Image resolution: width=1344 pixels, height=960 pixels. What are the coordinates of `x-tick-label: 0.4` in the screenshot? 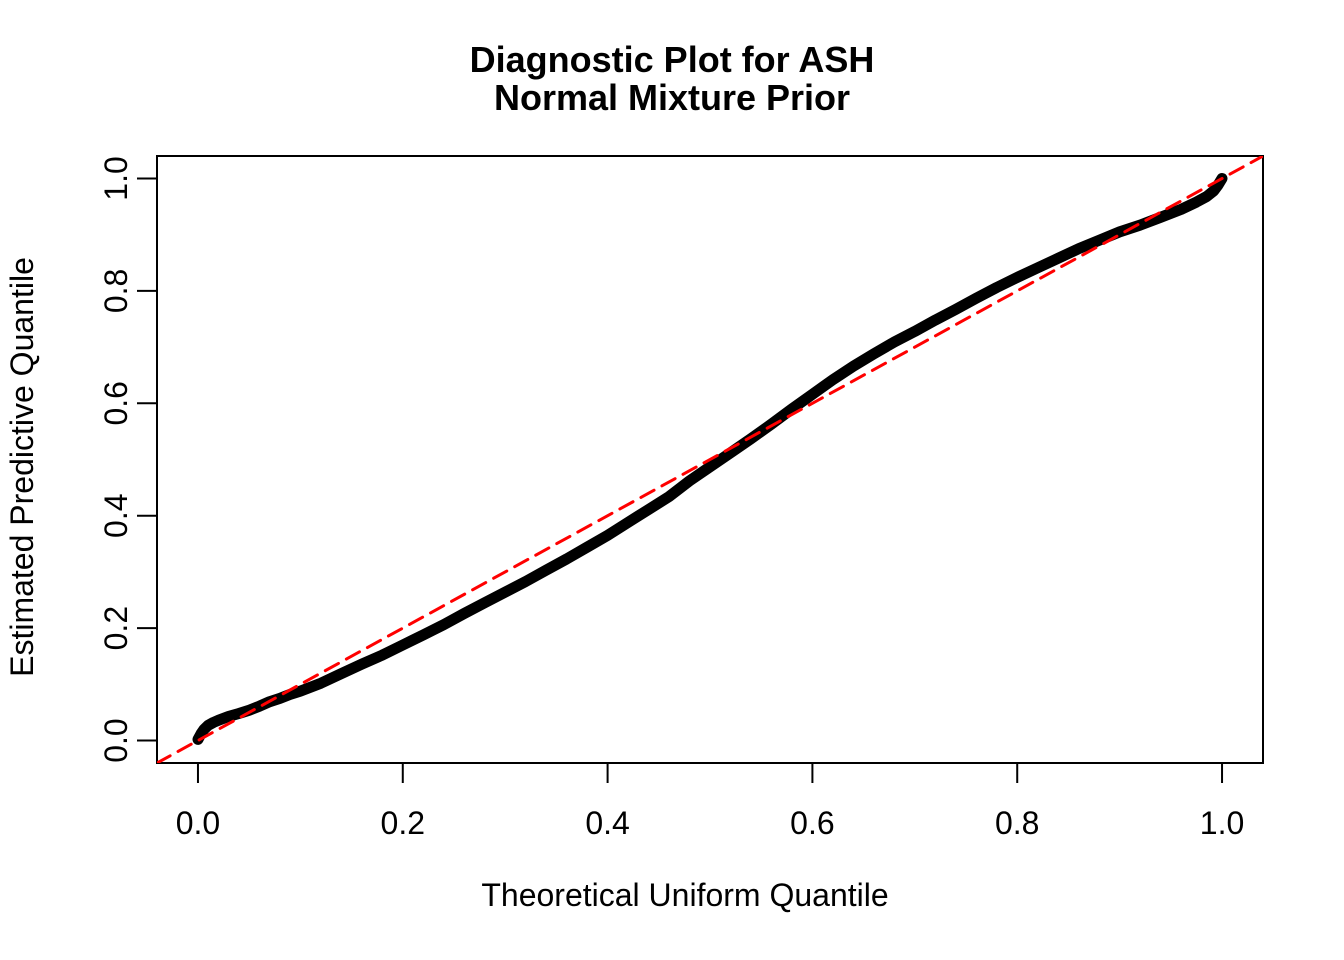 It's located at (607, 823).